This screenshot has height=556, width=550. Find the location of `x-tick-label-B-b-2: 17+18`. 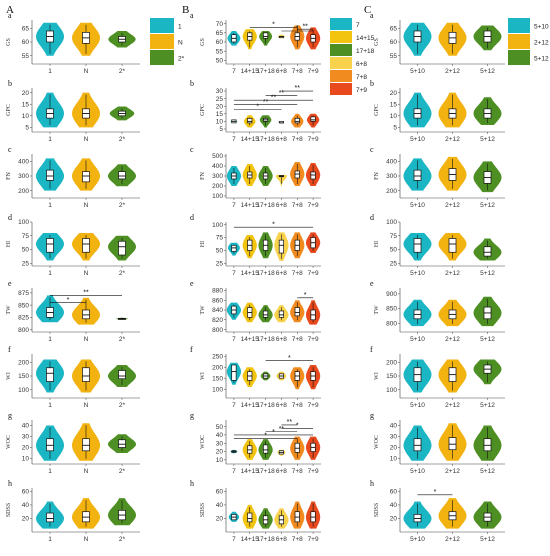

x-tick-label-B-b-2: 17+18 is located at coordinates (265, 139).